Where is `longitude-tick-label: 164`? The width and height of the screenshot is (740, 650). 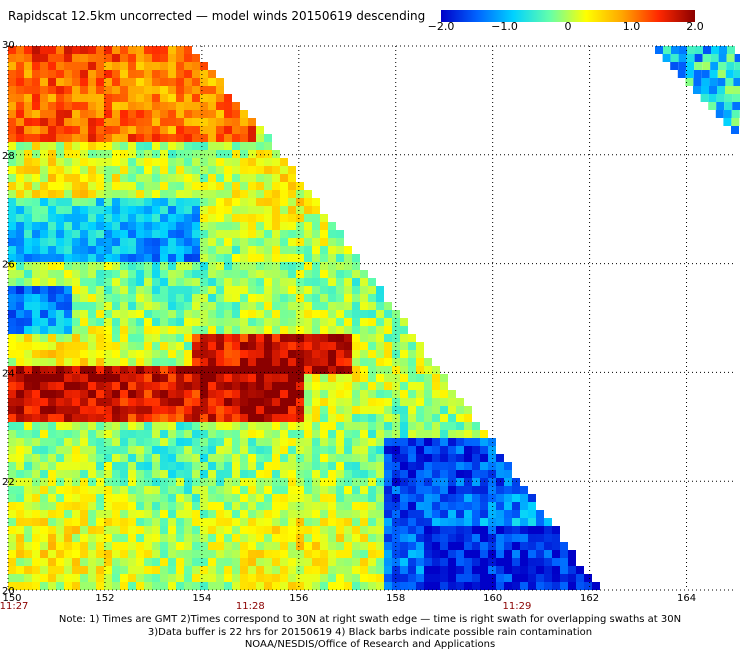
longitude-tick-label: 164 is located at coordinates (686, 598).